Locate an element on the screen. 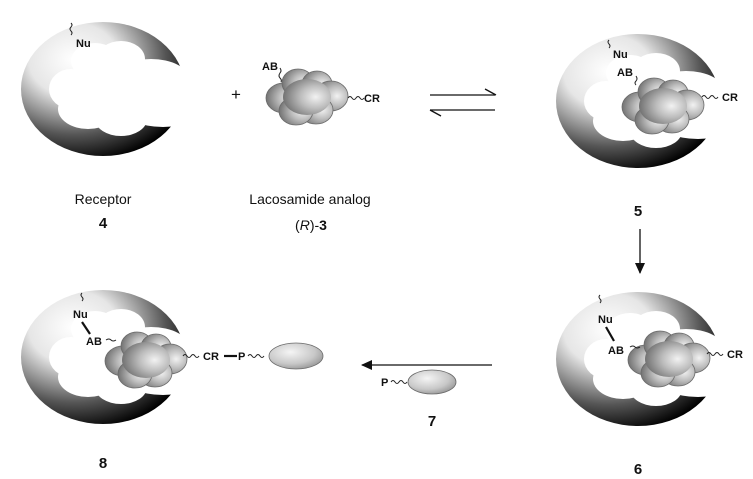 The width and height of the screenshot is (753, 479). probe-7: P is located at coordinates (419, 382).